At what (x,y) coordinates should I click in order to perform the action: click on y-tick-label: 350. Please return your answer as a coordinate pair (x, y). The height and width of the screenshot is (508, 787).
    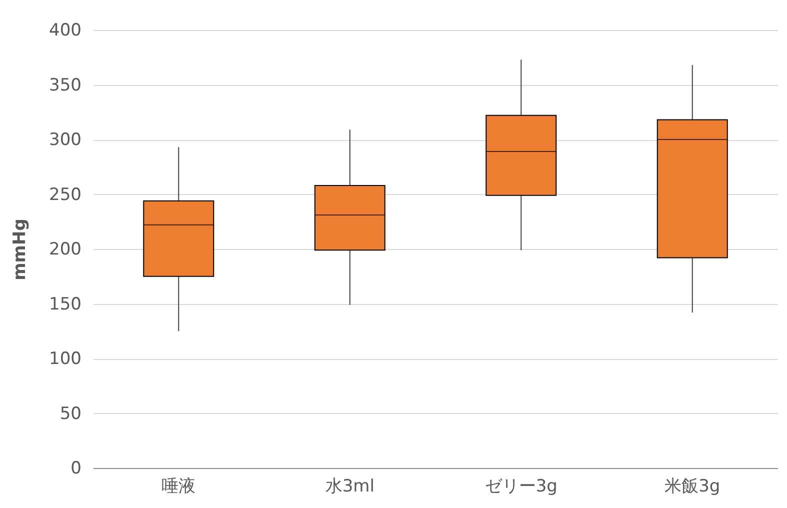
    Looking at the image, I should click on (65, 85).